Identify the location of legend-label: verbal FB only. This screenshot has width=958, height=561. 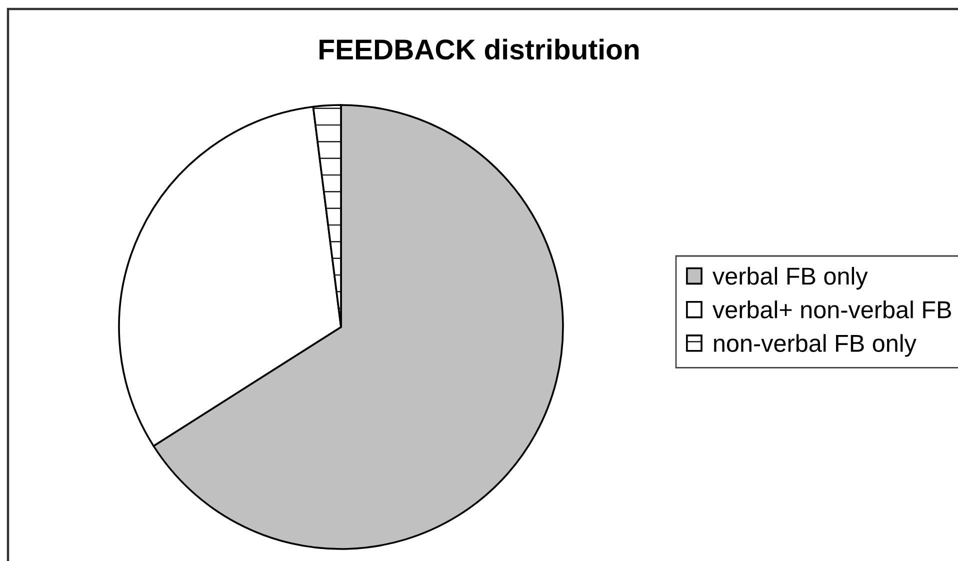
(790, 278).